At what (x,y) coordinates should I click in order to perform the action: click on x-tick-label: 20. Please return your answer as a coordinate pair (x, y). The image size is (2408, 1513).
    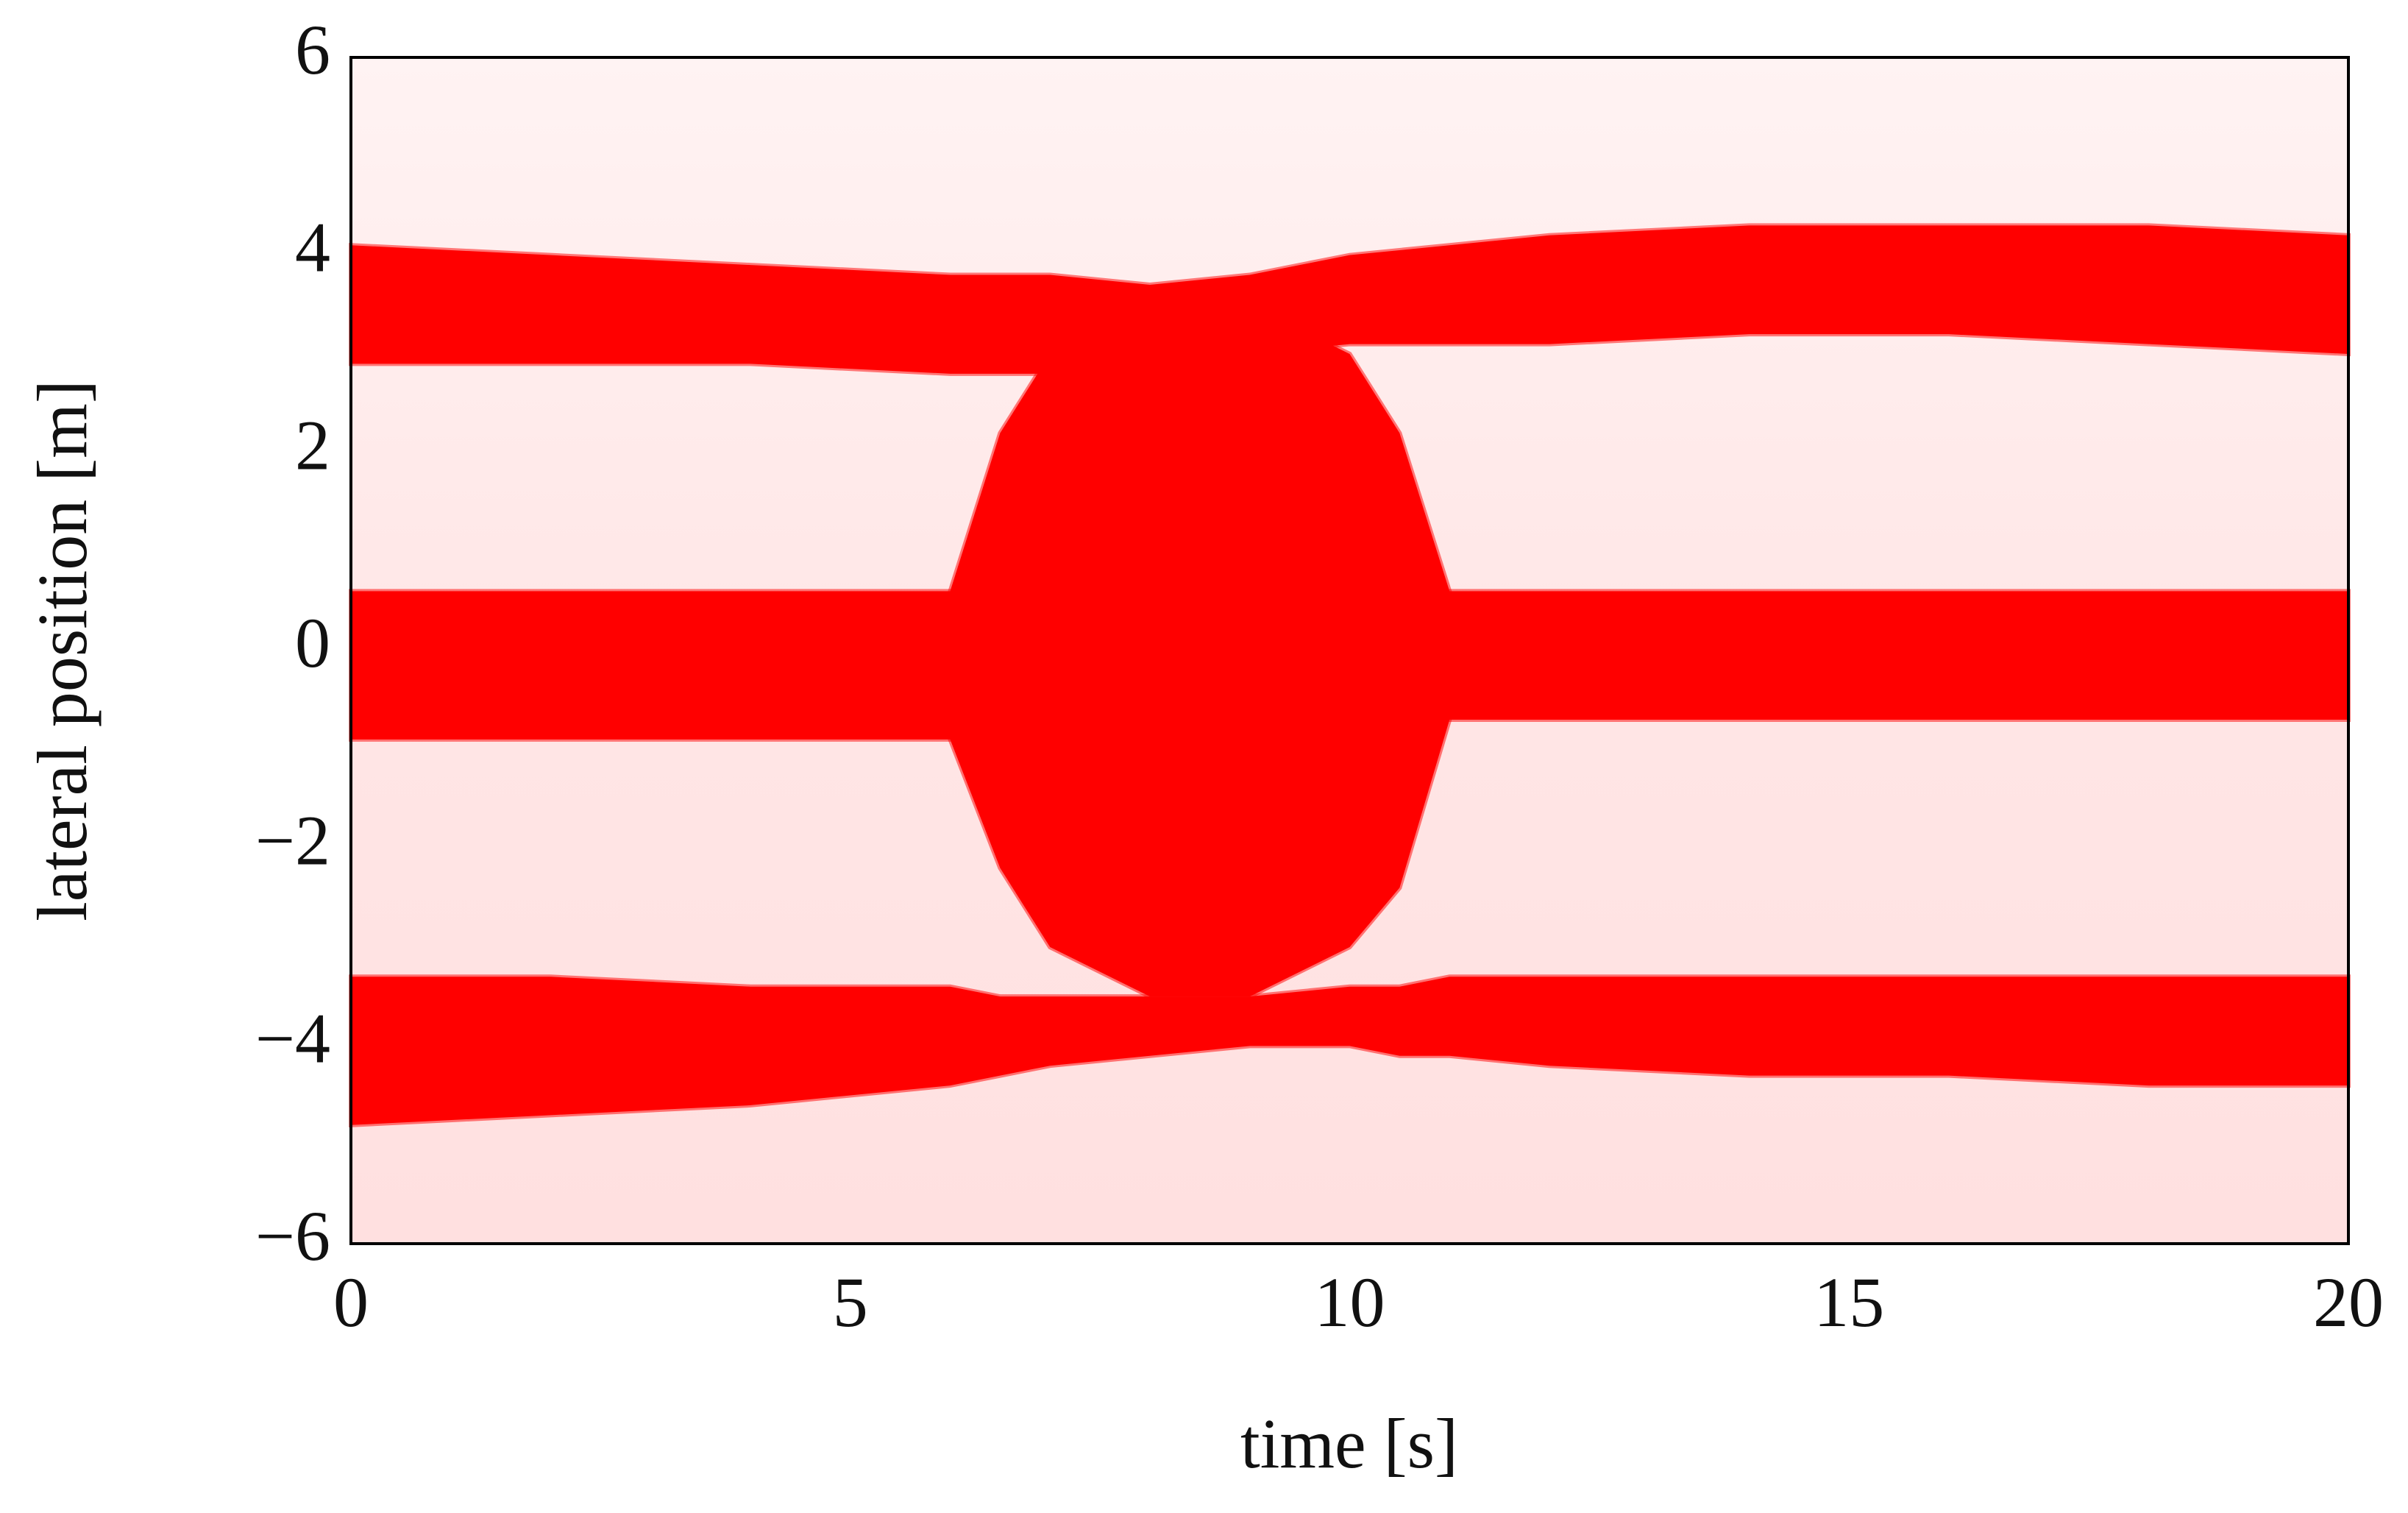
    Looking at the image, I should click on (2348, 1302).